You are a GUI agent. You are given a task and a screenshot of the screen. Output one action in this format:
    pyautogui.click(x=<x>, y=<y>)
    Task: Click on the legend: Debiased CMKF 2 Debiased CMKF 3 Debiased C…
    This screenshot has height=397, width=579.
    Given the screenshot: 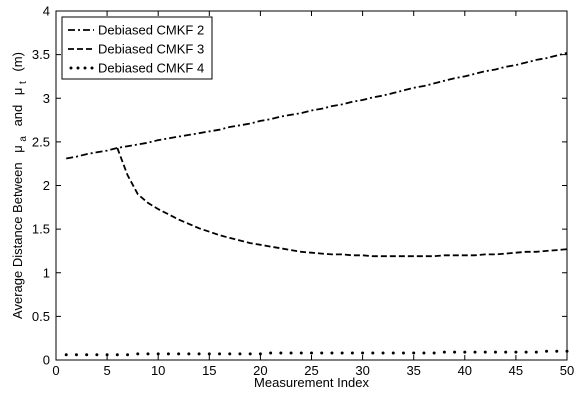 What is the action you would take?
    pyautogui.click(x=137, y=48)
    